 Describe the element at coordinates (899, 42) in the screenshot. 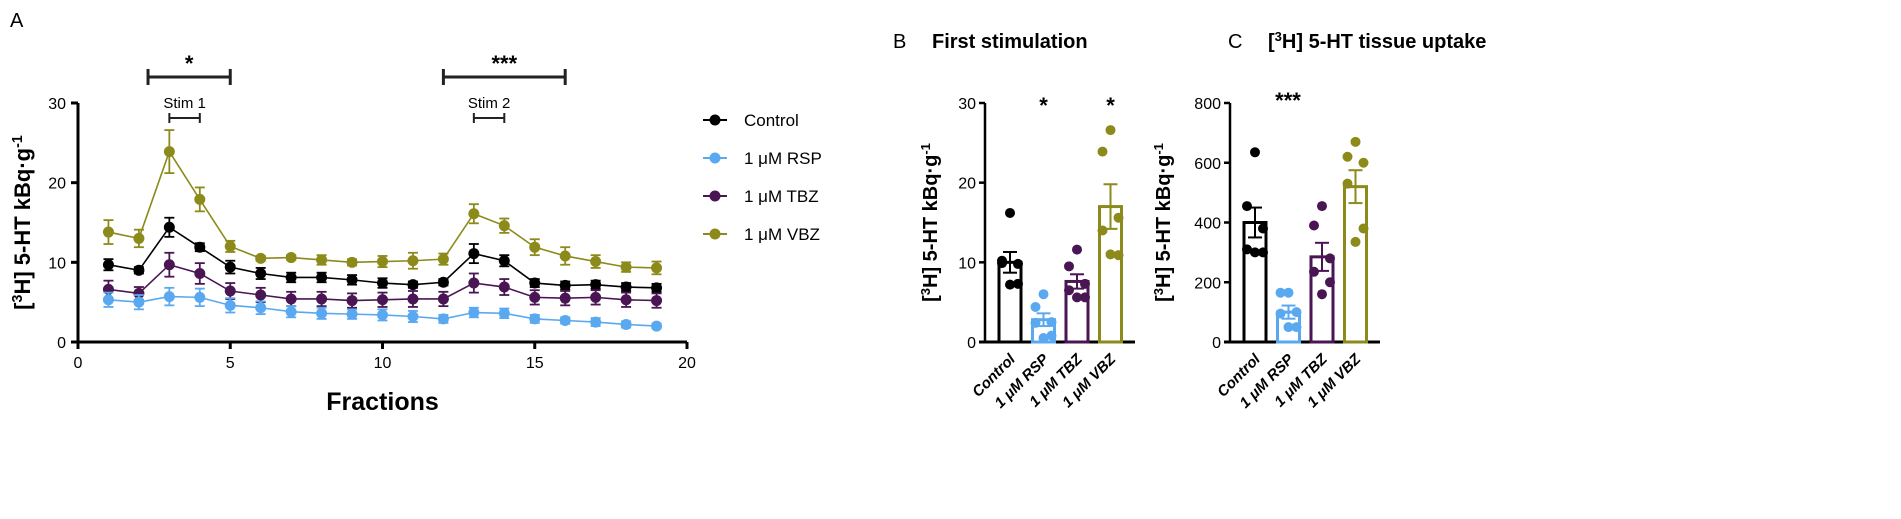

I see `panel-label-b: B` at that location.